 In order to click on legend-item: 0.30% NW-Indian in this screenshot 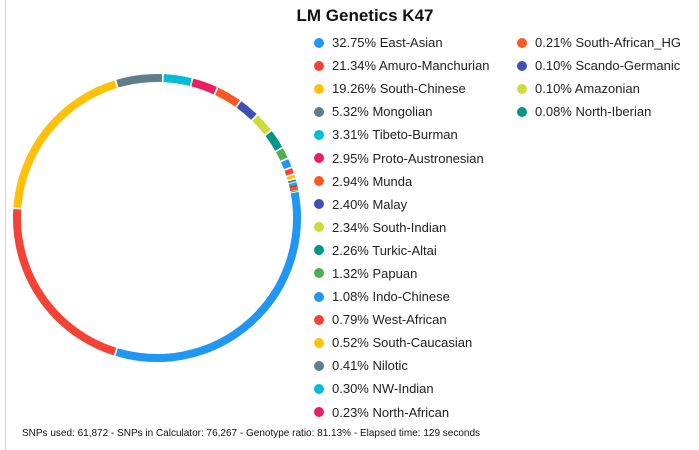, I will do `click(402, 388)`.